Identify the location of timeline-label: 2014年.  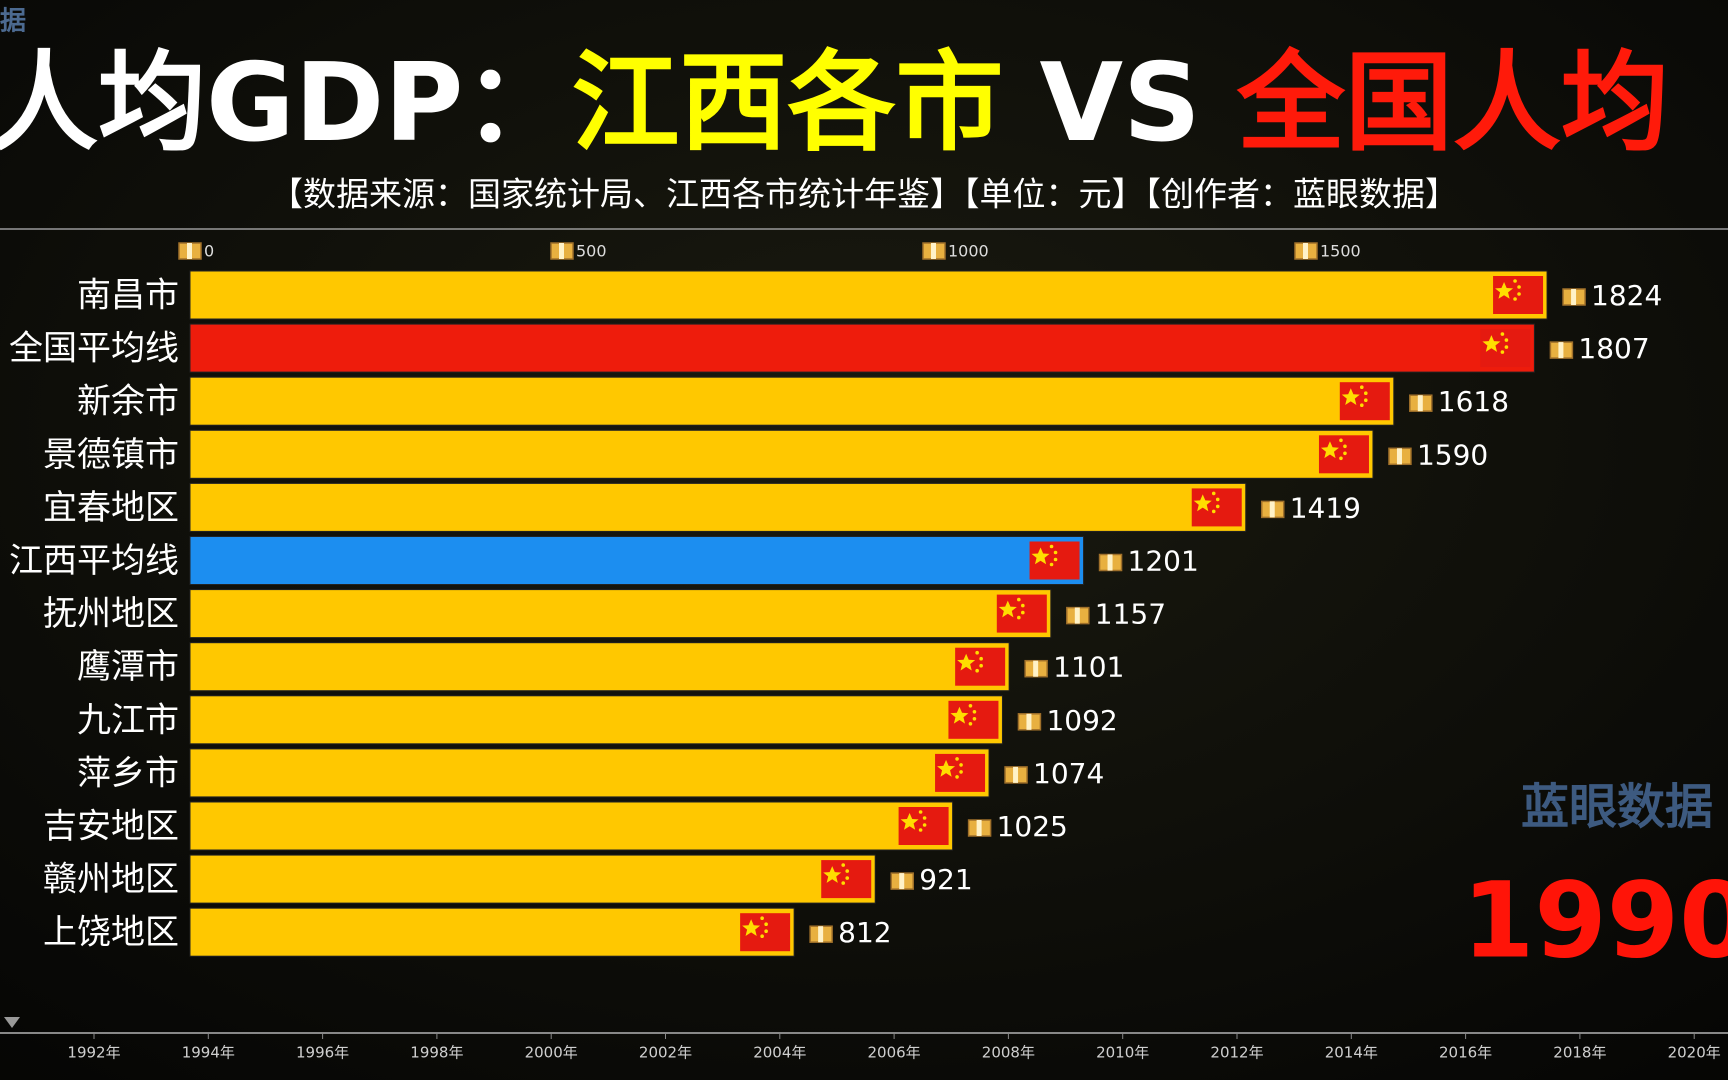
(1351, 1053).